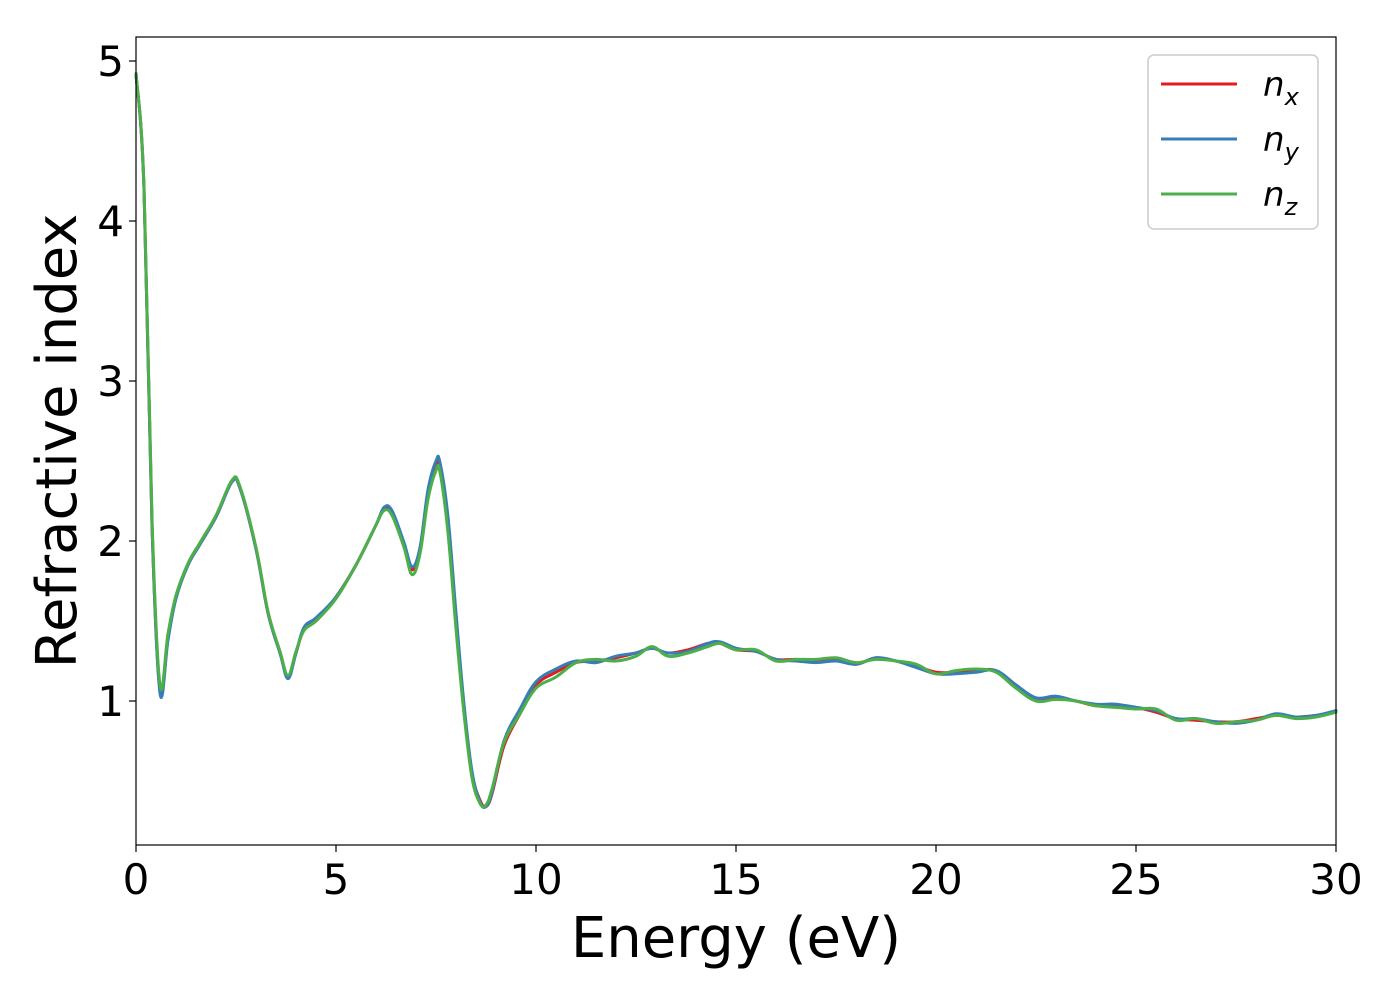 This screenshot has height=1000, width=1400. I want to click on x-tick-label: 5, so click(336, 879).